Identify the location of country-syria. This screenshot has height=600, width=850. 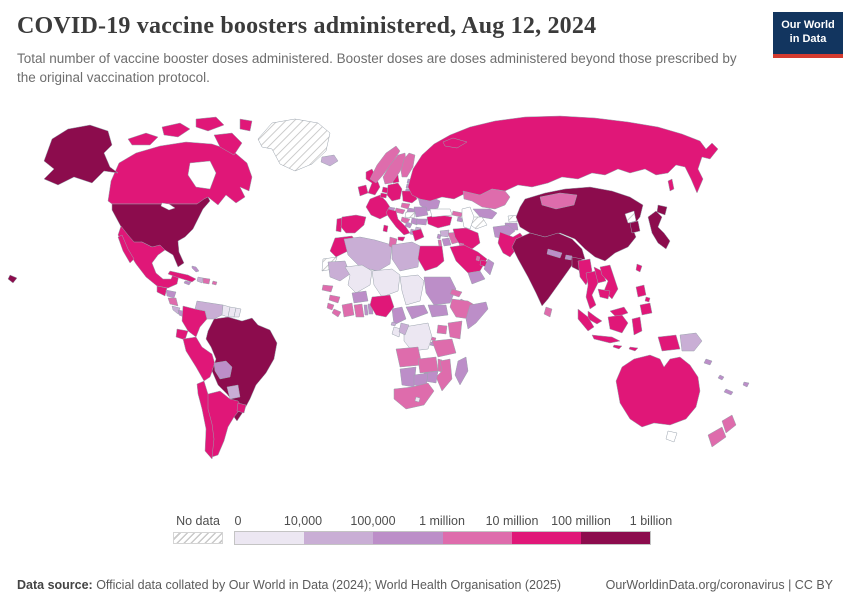
(444, 233).